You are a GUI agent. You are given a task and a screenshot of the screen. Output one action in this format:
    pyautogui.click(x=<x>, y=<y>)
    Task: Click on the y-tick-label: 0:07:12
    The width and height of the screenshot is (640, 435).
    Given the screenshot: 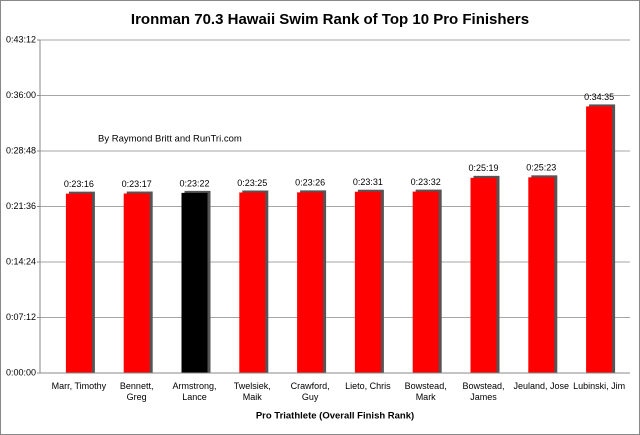 What is the action you would take?
    pyautogui.click(x=21, y=317)
    